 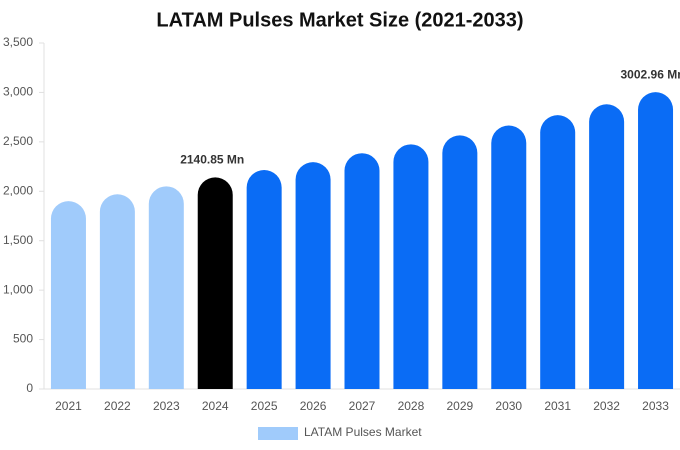 I want to click on x-tick-label: 2026, so click(x=313, y=406).